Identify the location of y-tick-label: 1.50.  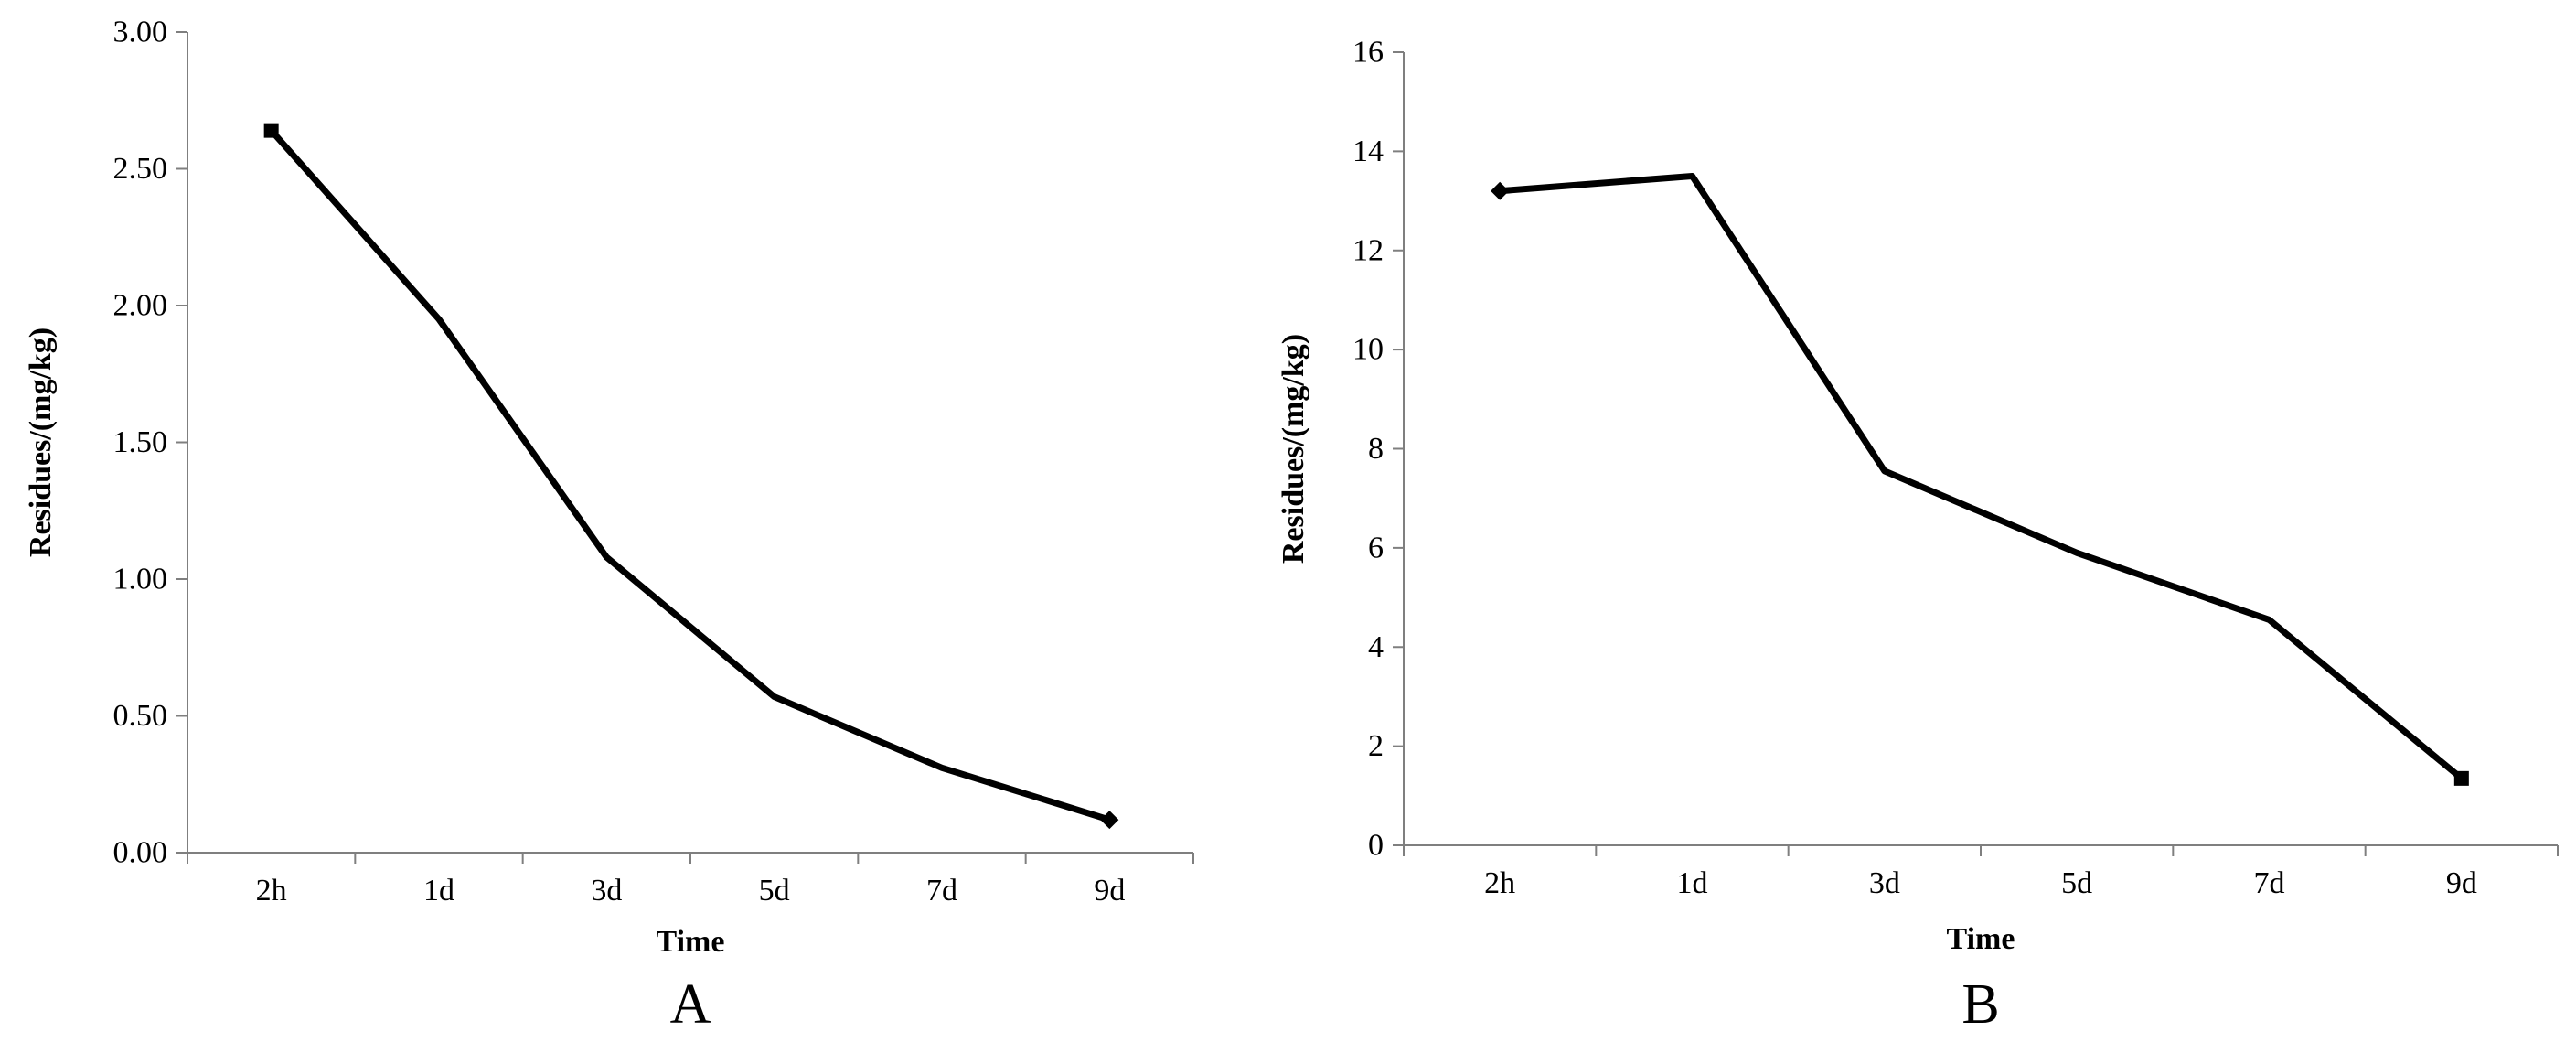
(140, 442).